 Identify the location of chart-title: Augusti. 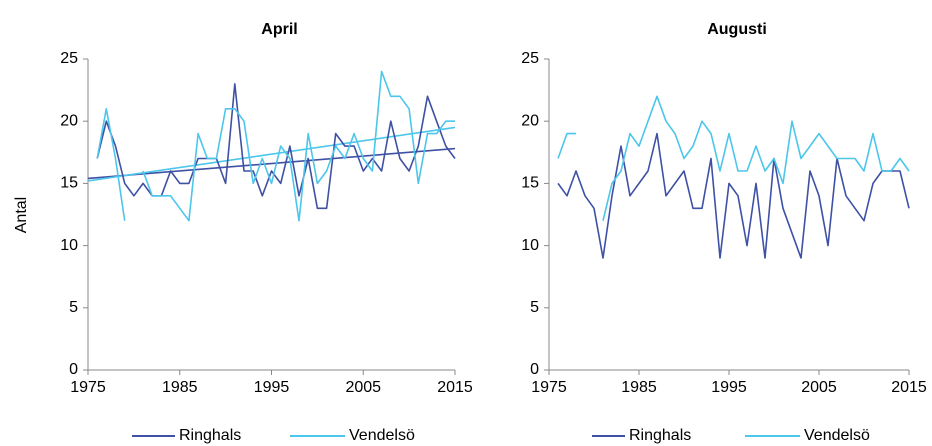
(737, 29).